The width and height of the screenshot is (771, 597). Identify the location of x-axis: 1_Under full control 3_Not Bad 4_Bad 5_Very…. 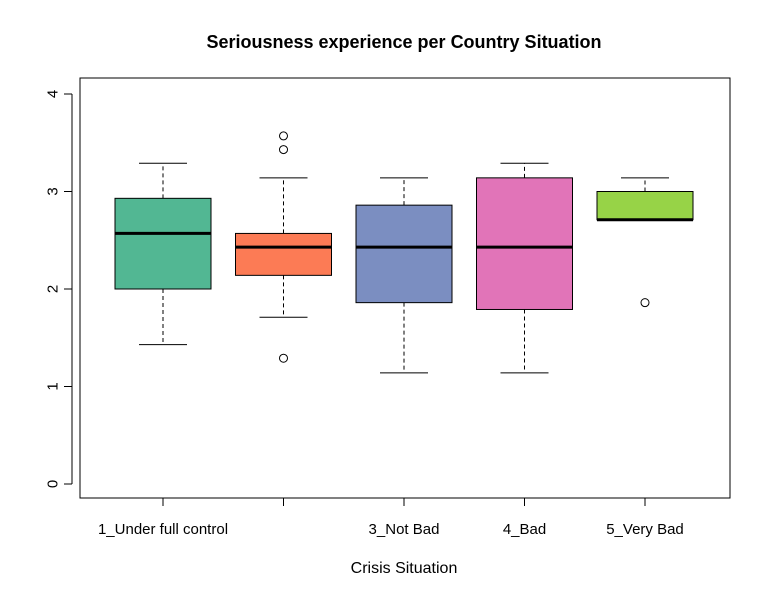
(391, 517).